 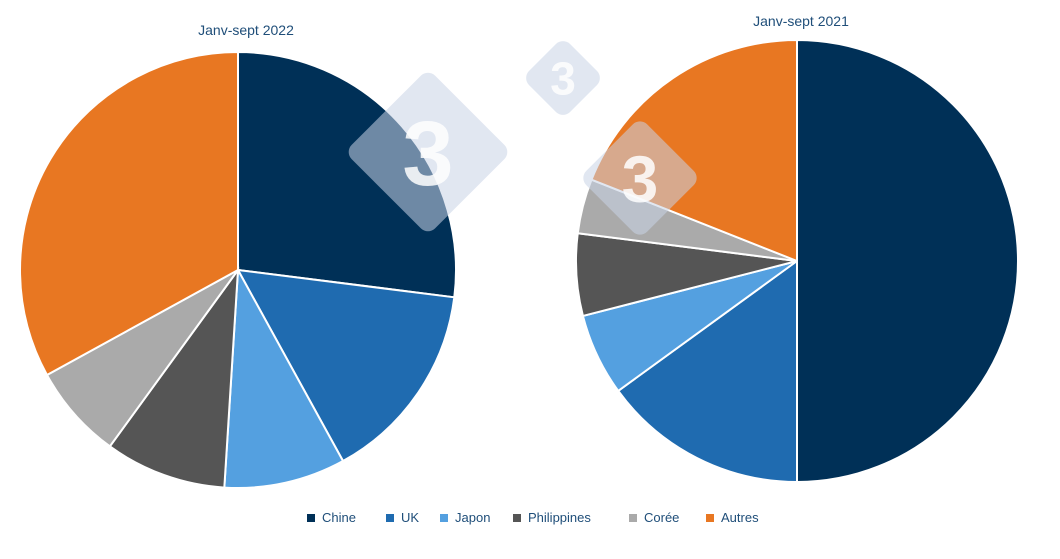 I want to click on legend-item-autres: Autres, so click(x=732, y=517).